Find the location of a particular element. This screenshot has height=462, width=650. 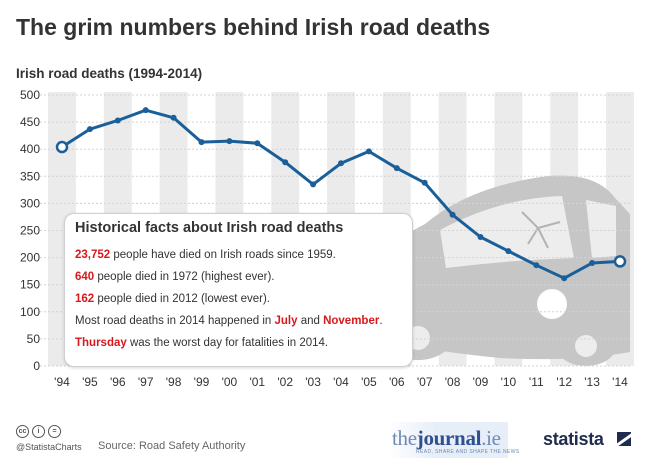

y-tick-label: 350 is located at coordinates (30, 176).